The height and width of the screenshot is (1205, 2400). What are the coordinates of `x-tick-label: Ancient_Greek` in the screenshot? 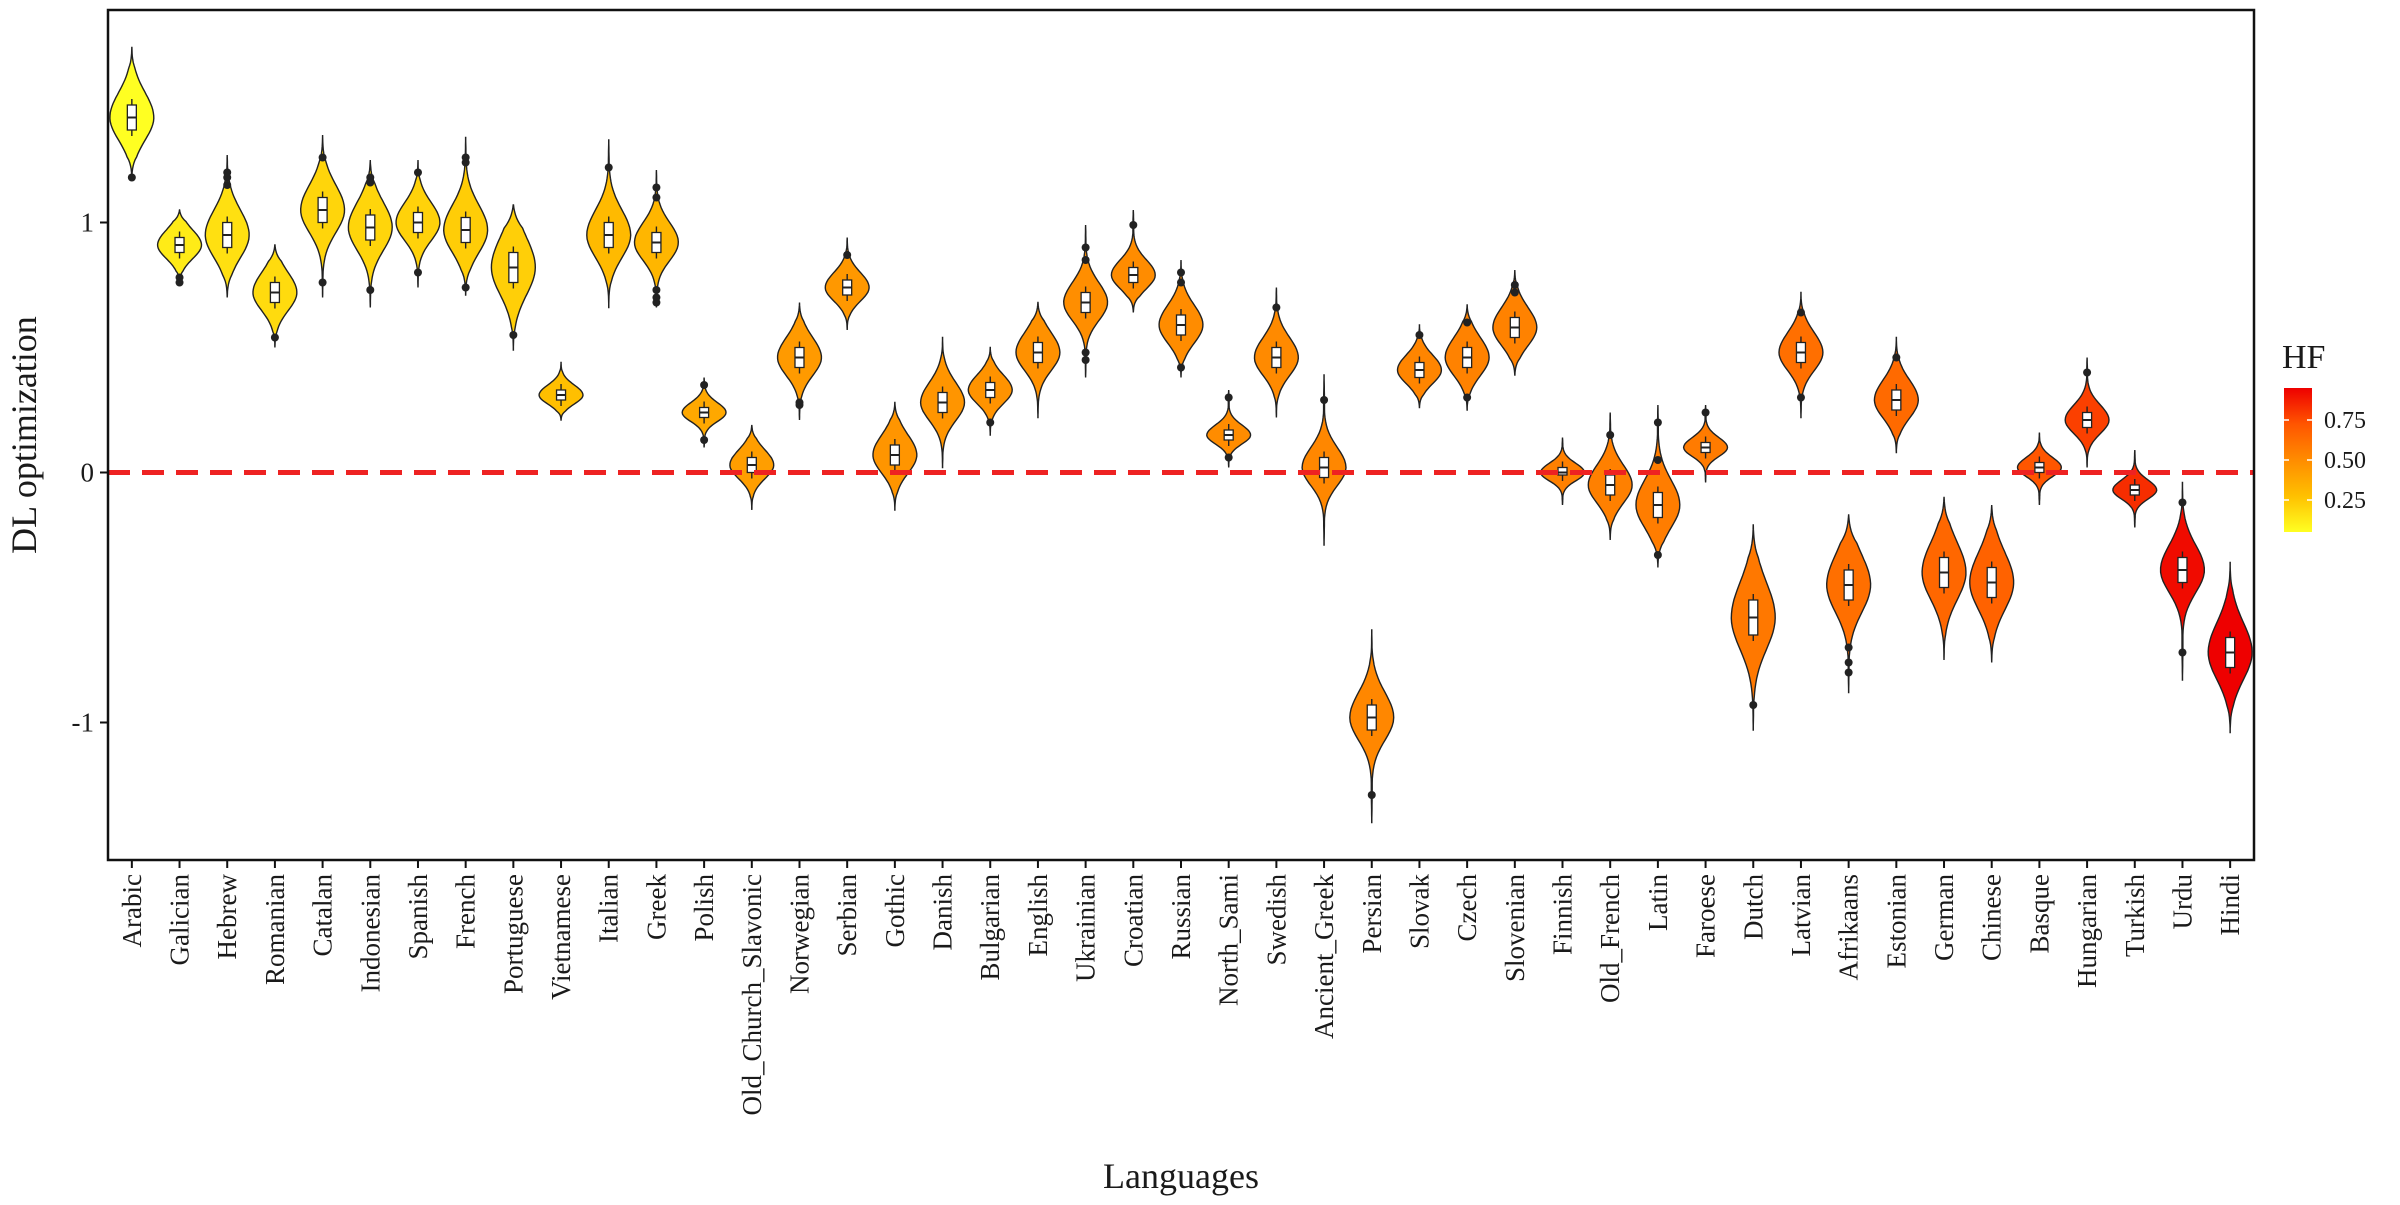 It's located at (1324, 956).